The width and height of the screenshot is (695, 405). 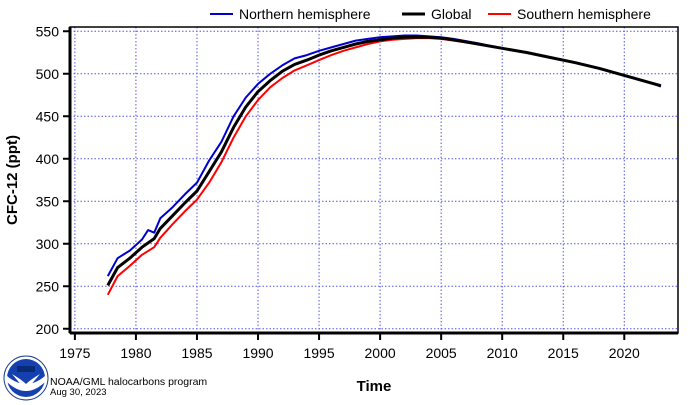 I want to click on x-tick-label: 1975, so click(x=74, y=353).